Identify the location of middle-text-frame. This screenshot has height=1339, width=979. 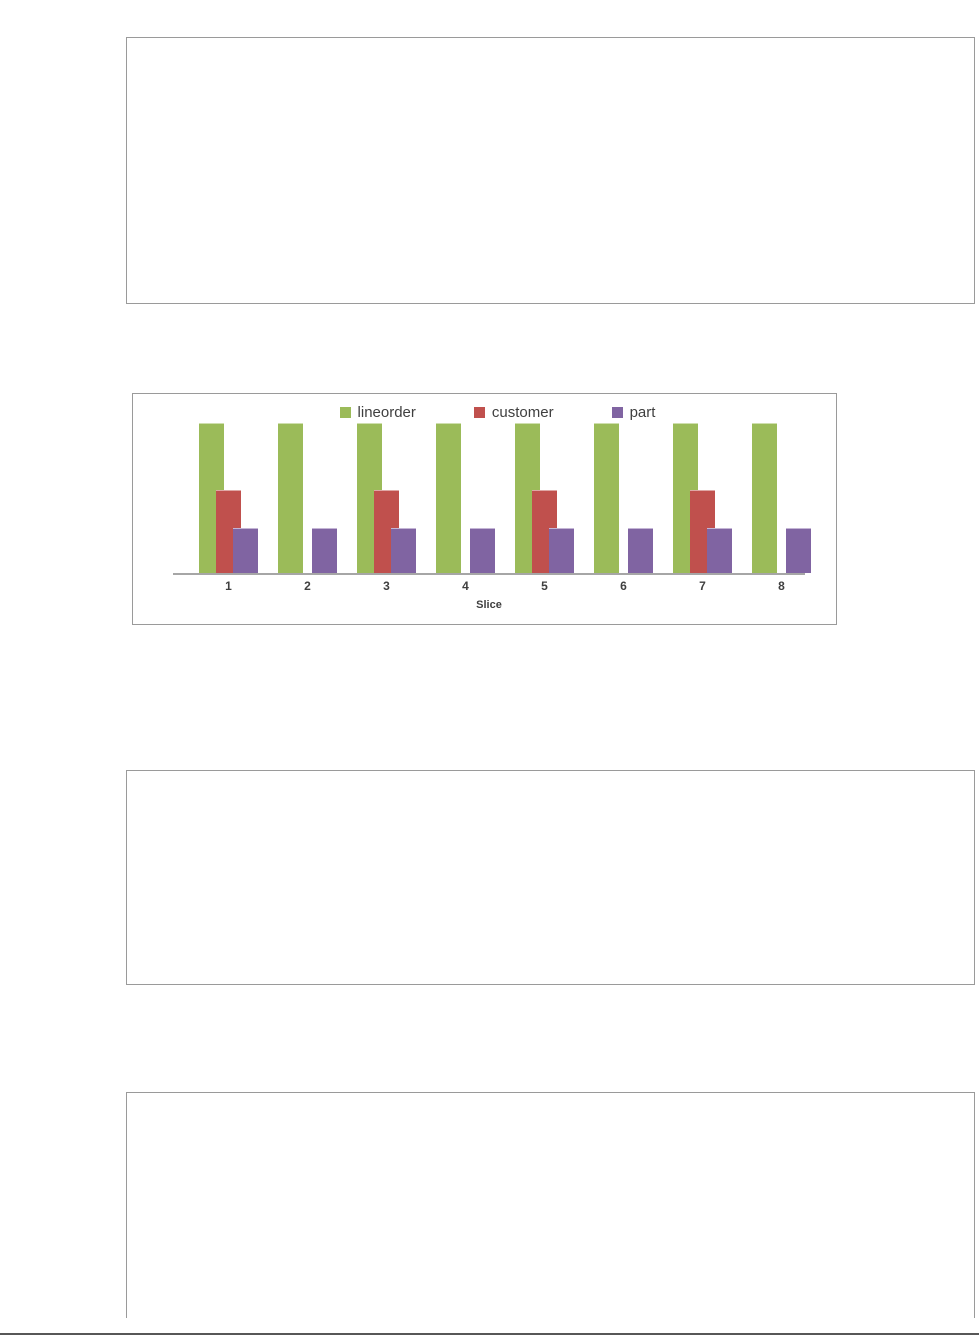
(550, 877).